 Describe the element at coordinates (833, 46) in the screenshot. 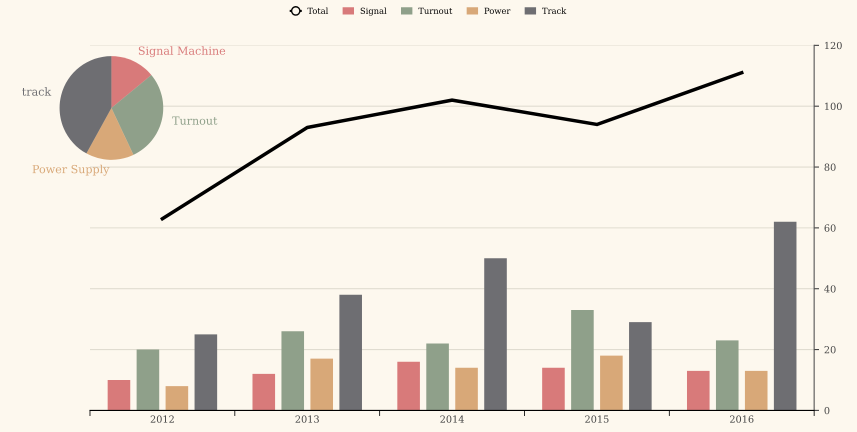

I see `y-tick-label: 120` at that location.